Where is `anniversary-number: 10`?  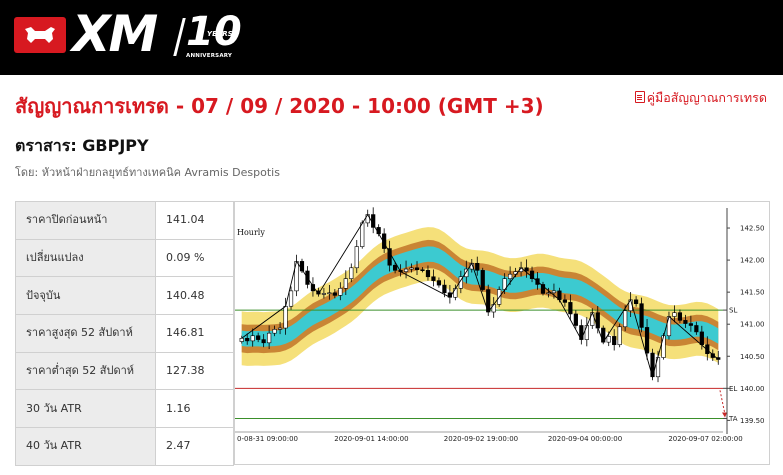 anniversary-number: 10 is located at coordinates (214, 32).